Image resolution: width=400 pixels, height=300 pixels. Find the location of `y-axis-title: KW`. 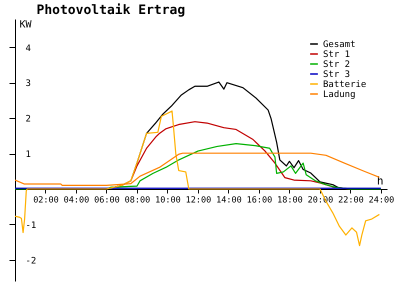

y-axis-title: KW is located at coordinates (26, 25).